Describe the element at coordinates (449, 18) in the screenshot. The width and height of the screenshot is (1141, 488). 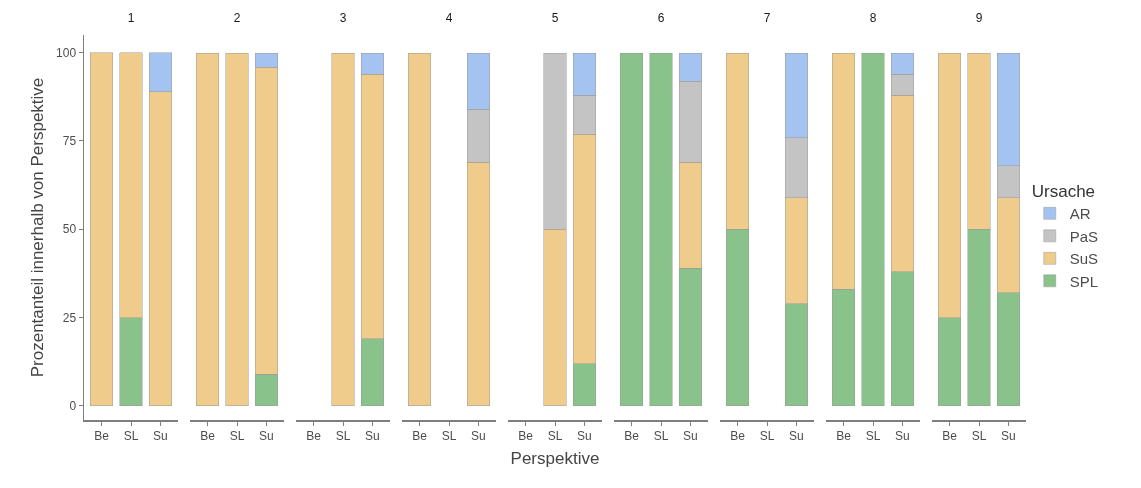
I see `chart-title: 4` at that location.